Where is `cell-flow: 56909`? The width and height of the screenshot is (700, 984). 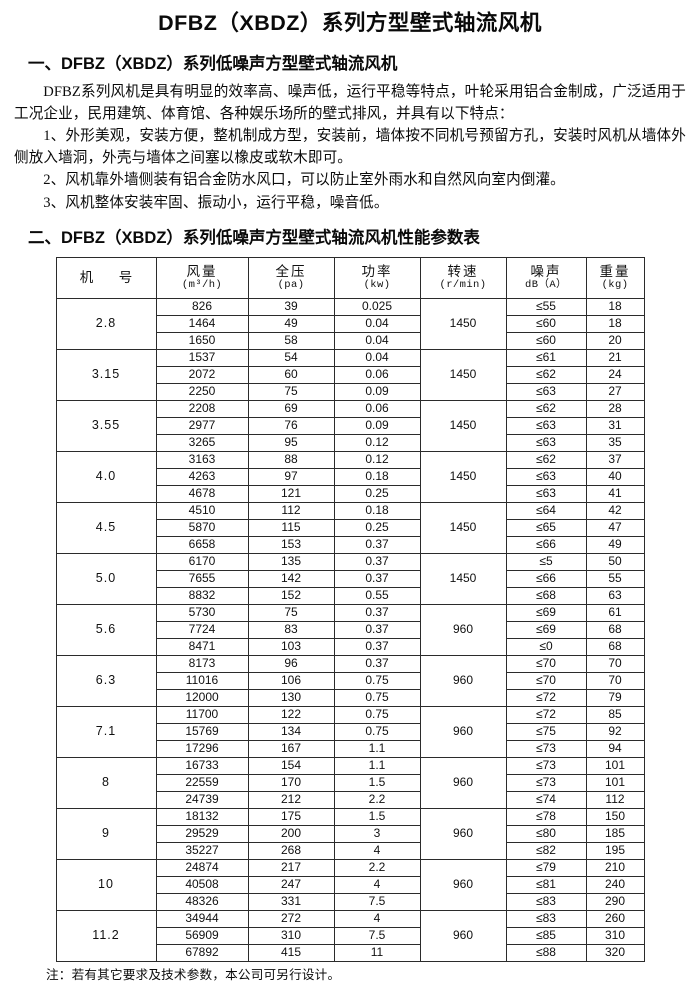 cell-flow: 56909 is located at coordinates (202, 935).